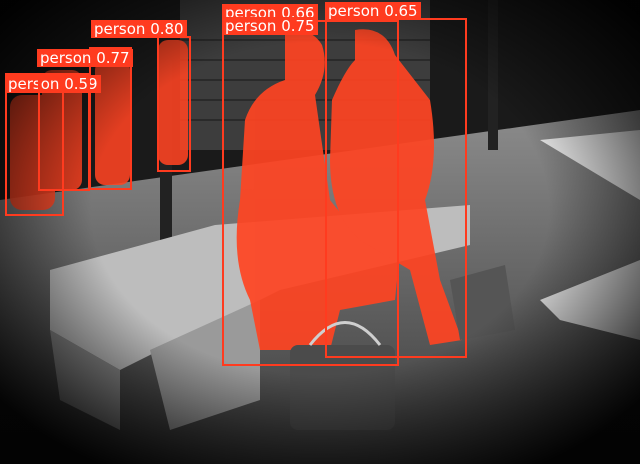 Image resolution: width=640 pixels, height=464 pixels. I want to click on detection-label: person 0.65, so click(373, 11).